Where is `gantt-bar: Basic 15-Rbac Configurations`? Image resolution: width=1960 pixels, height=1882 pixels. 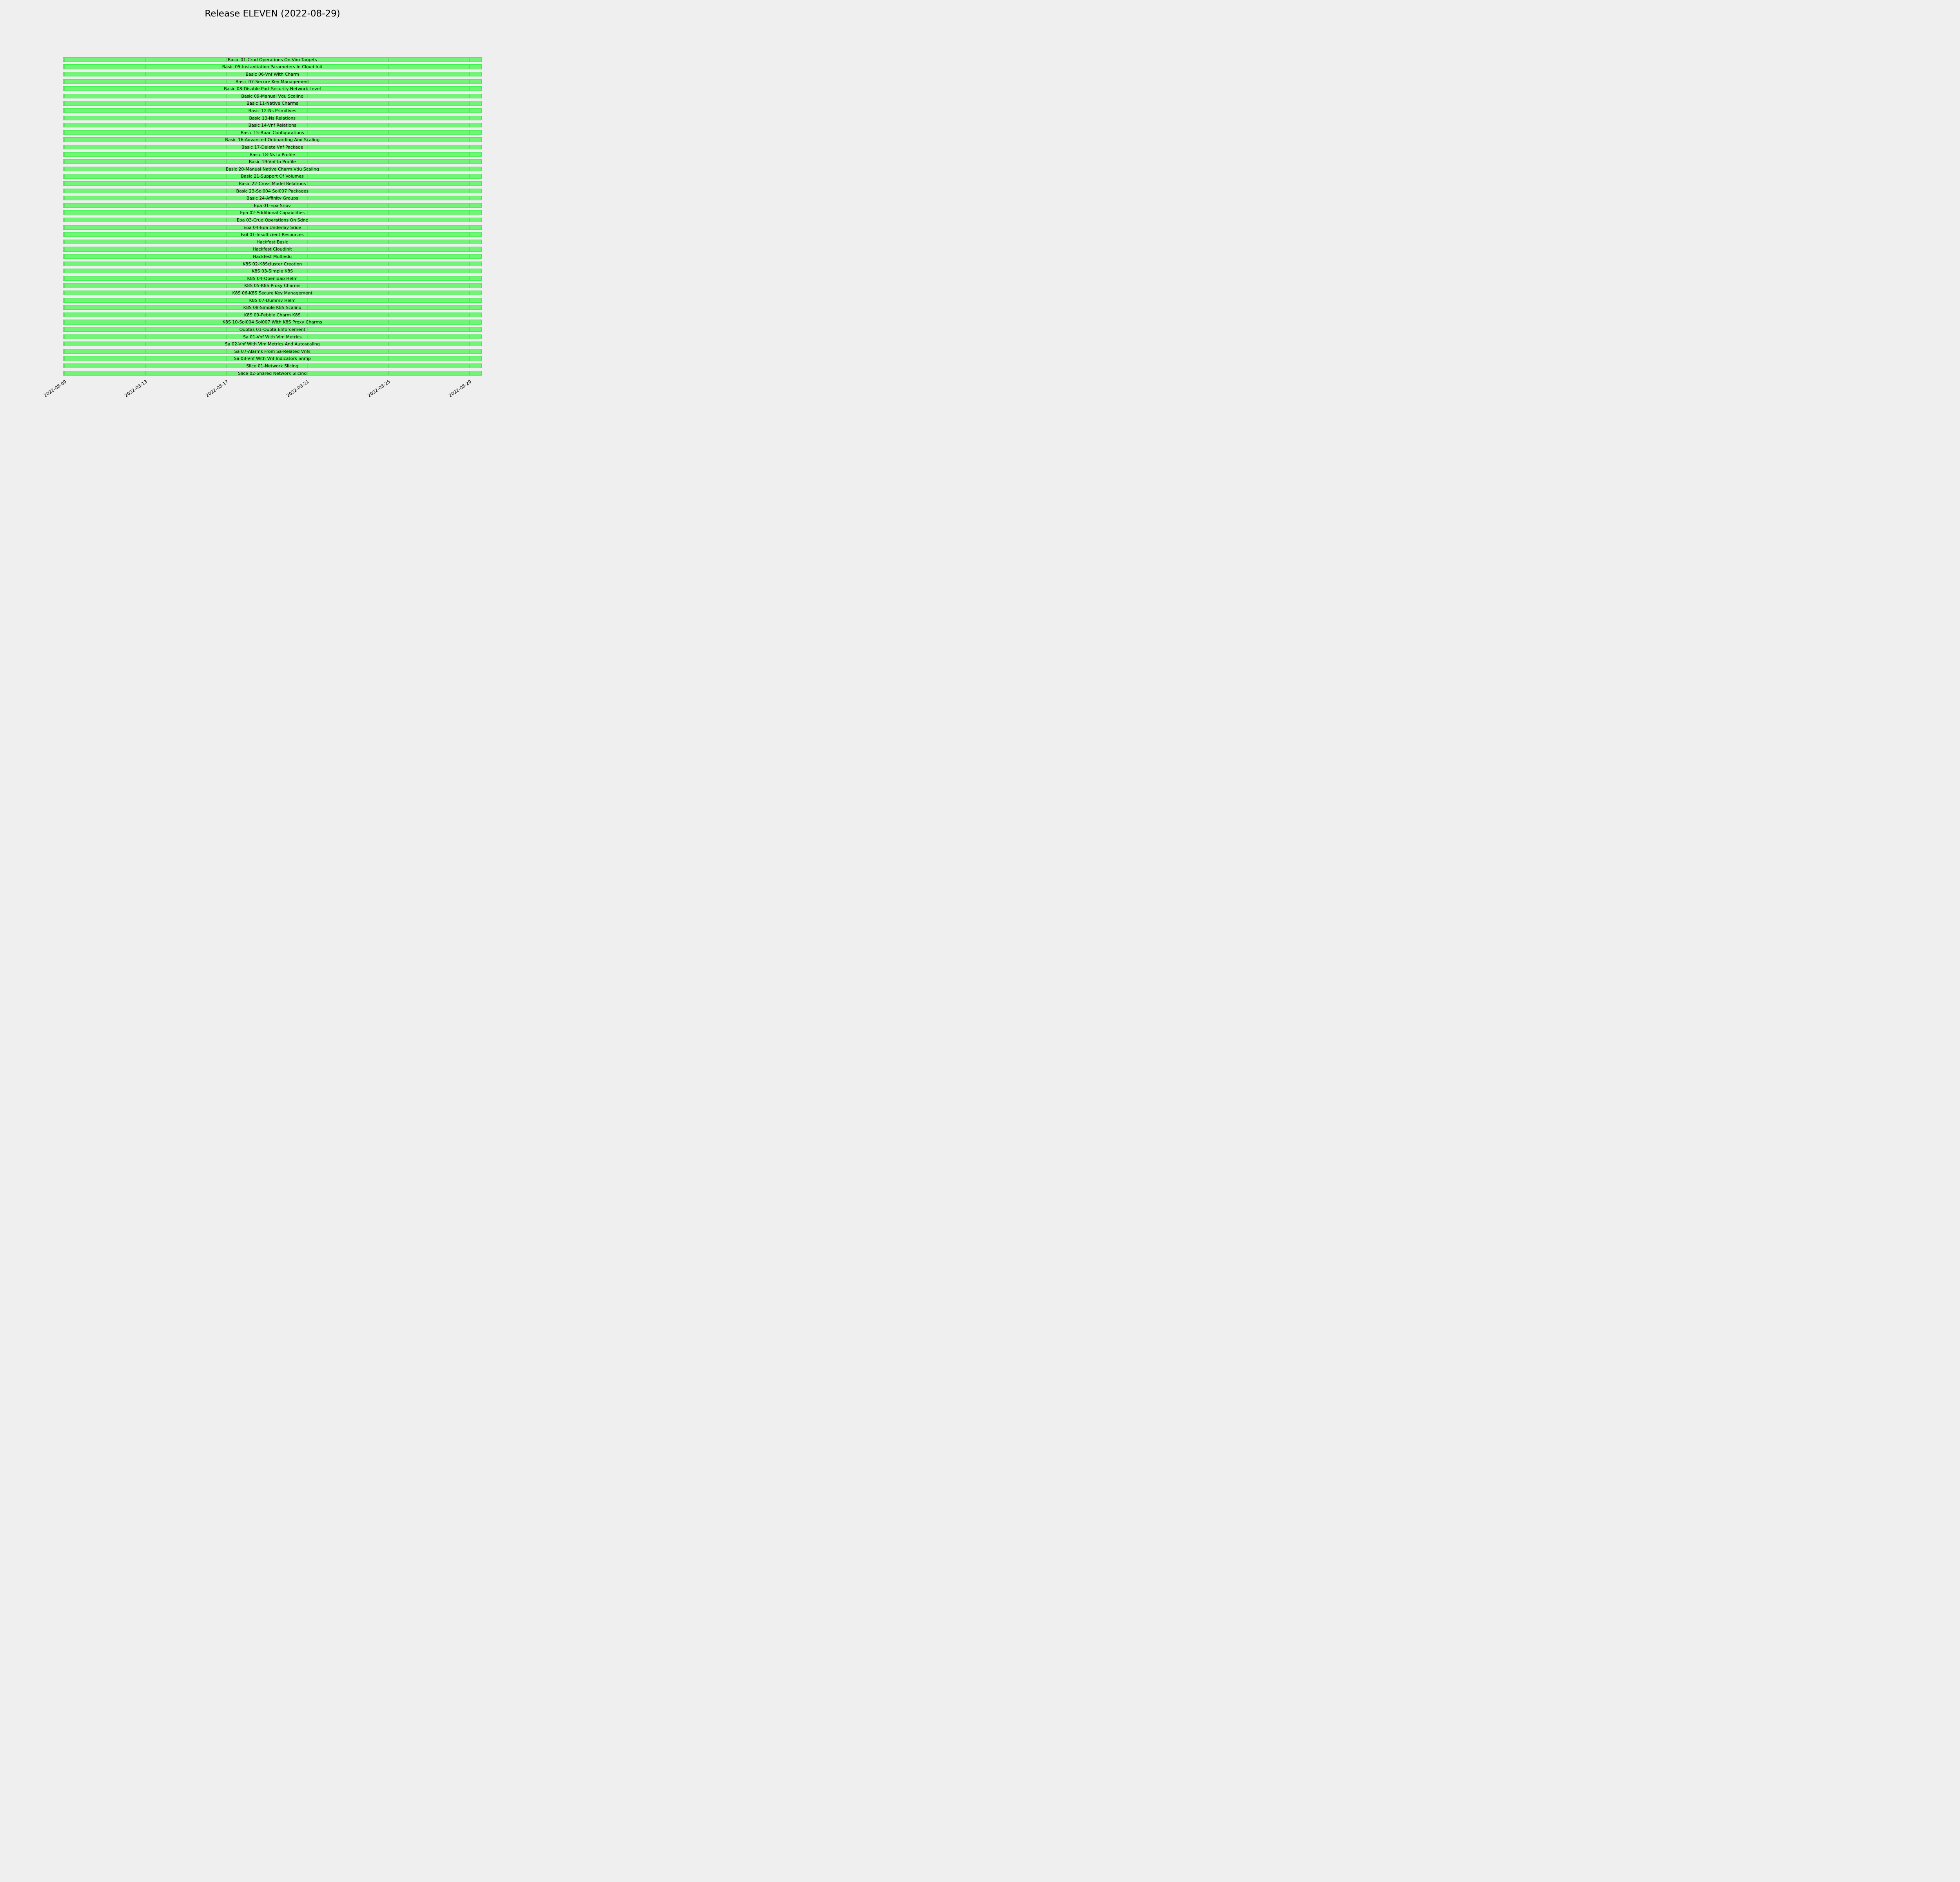 gantt-bar: Basic 15-Rbac Configurations is located at coordinates (272, 132).